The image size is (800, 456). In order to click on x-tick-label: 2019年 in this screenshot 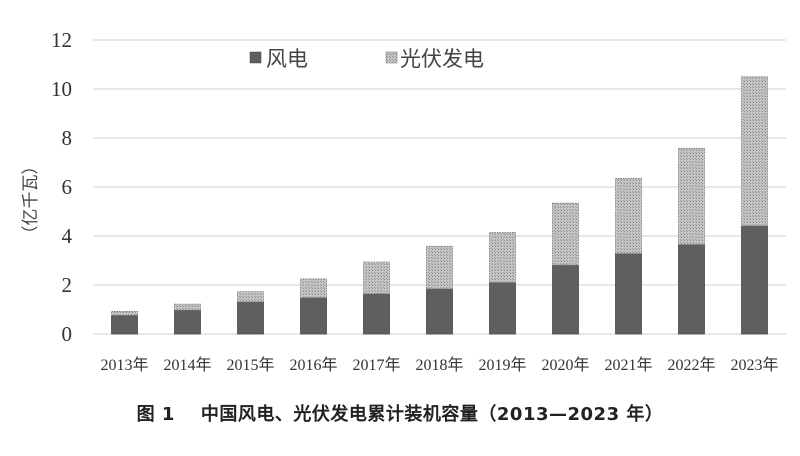, I will do `click(502, 365)`.